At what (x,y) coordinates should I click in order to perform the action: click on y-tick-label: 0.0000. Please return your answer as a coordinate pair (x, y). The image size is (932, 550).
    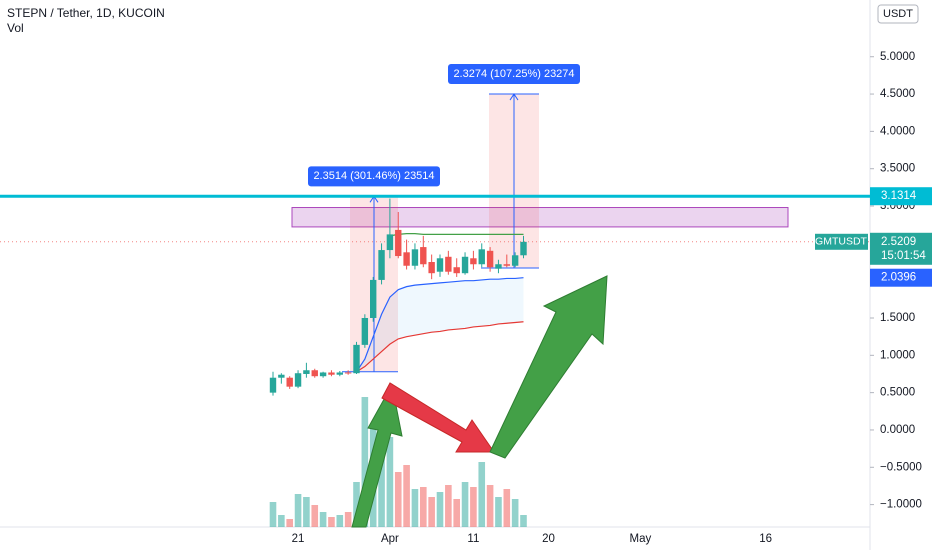
    Looking at the image, I should click on (897, 430).